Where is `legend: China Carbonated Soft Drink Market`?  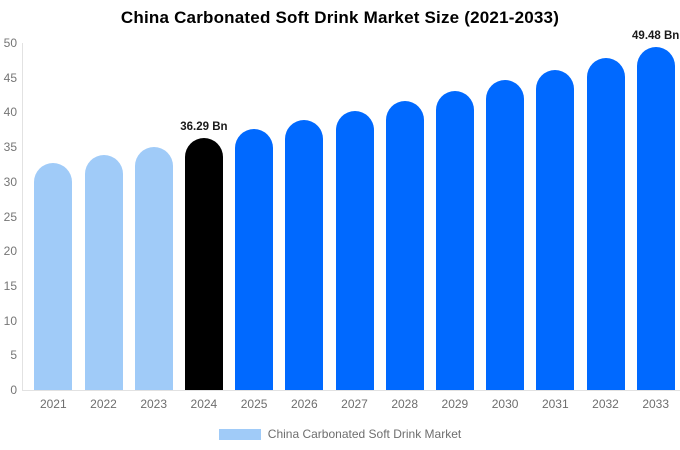 legend: China Carbonated Soft Drink Market is located at coordinates (340, 434).